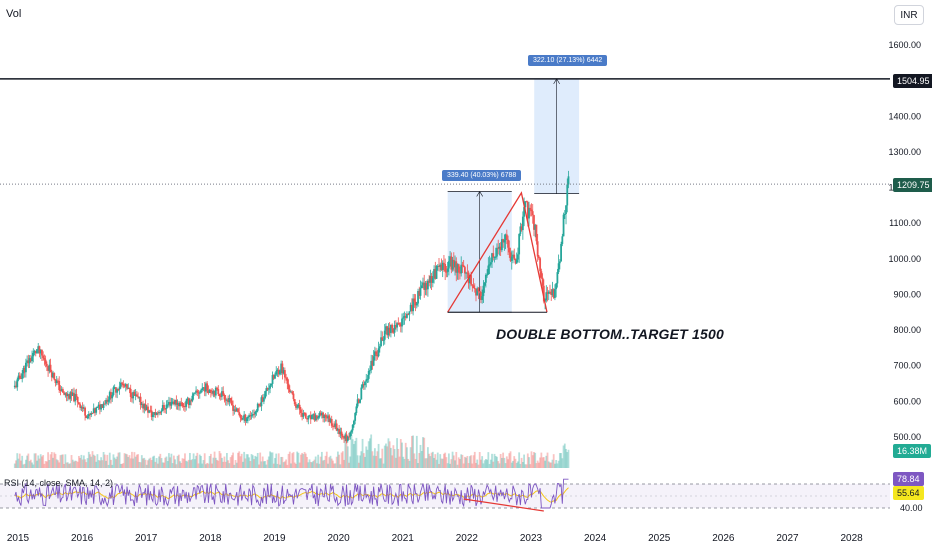 This screenshot has height=550, width=932. What do you see at coordinates (461, 495) in the screenshot?
I see `rsi-pane: 40.00` at bounding box center [461, 495].